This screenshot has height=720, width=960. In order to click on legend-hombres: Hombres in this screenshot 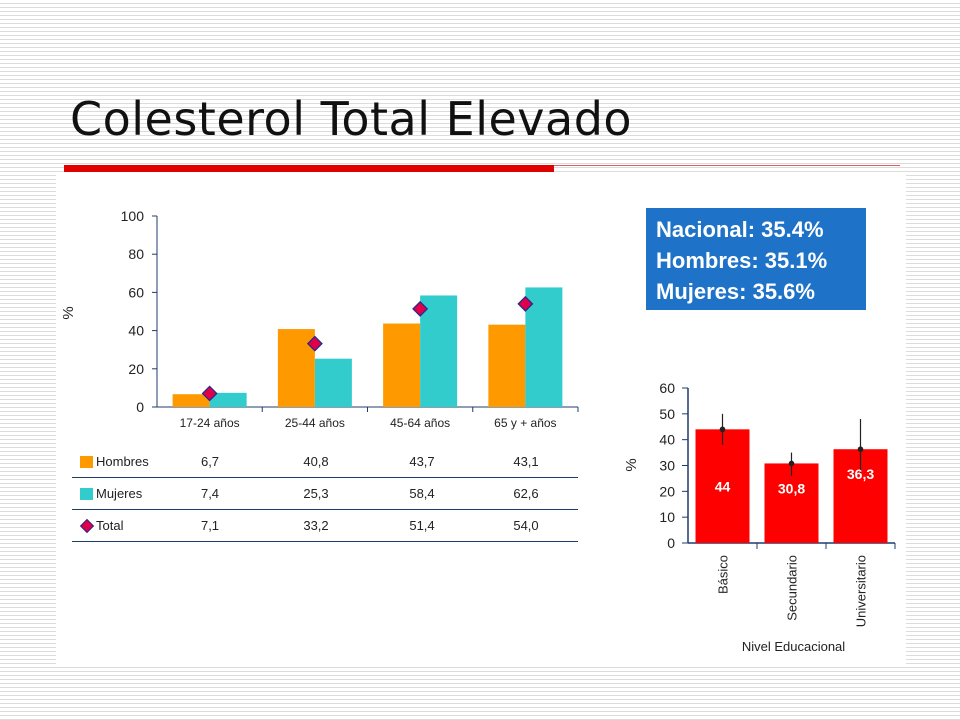, I will do `click(122, 461)`.